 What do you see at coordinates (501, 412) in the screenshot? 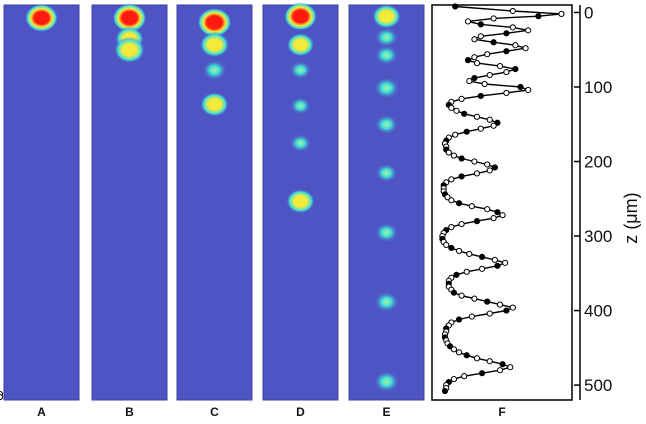
I see `panel-label-f: F` at bounding box center [501, 412].